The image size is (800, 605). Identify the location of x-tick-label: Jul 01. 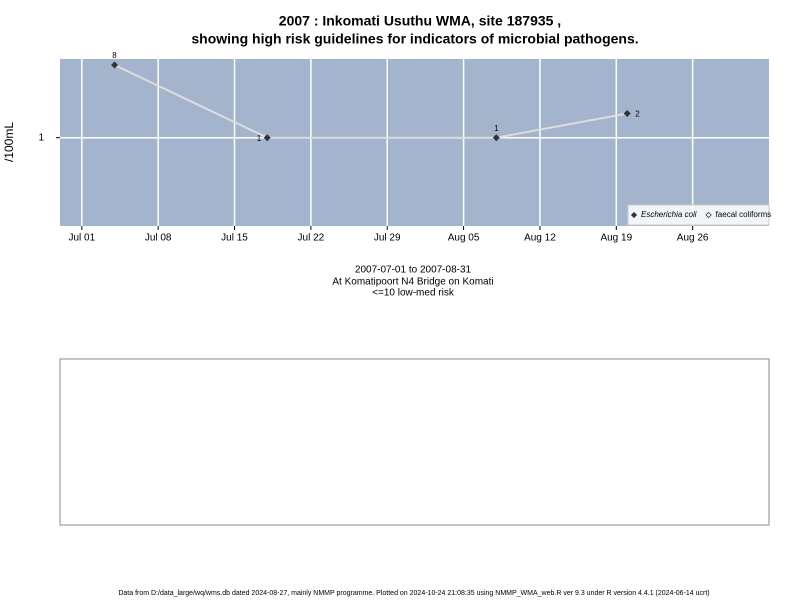
(81, 238).